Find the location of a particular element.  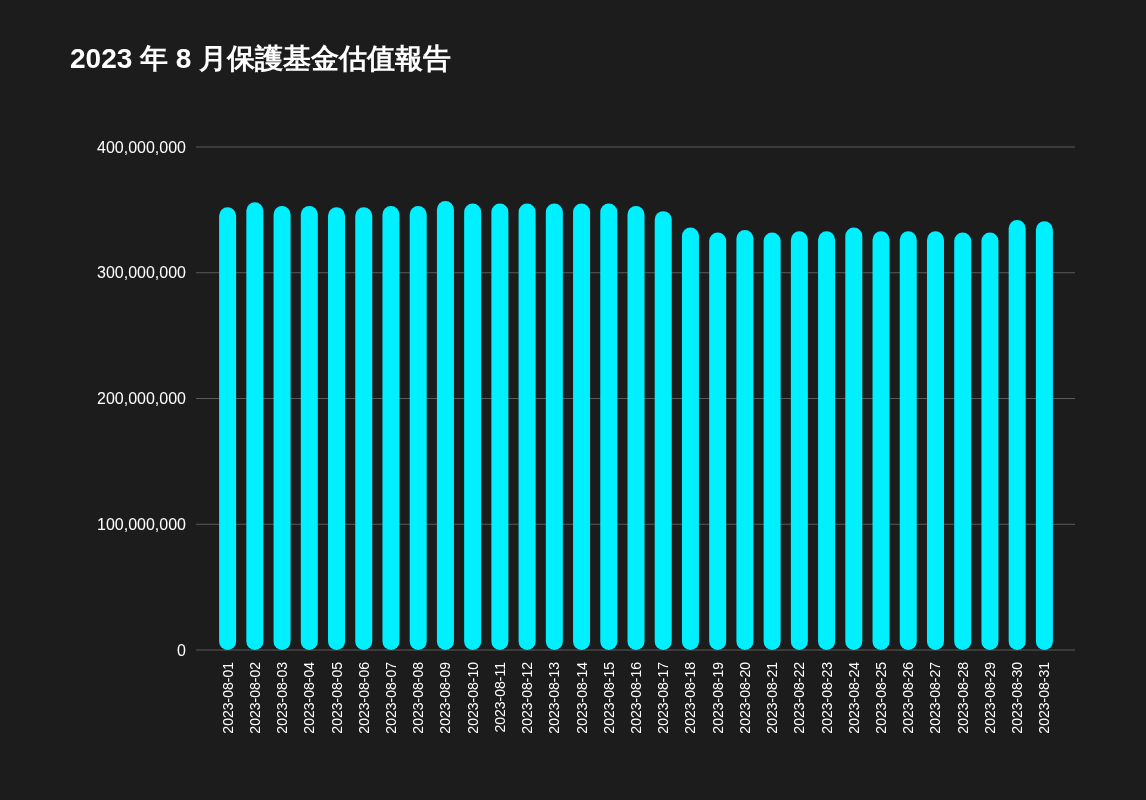

x-tick-label: 2023-08-04 is located at coordinates (309, 697).